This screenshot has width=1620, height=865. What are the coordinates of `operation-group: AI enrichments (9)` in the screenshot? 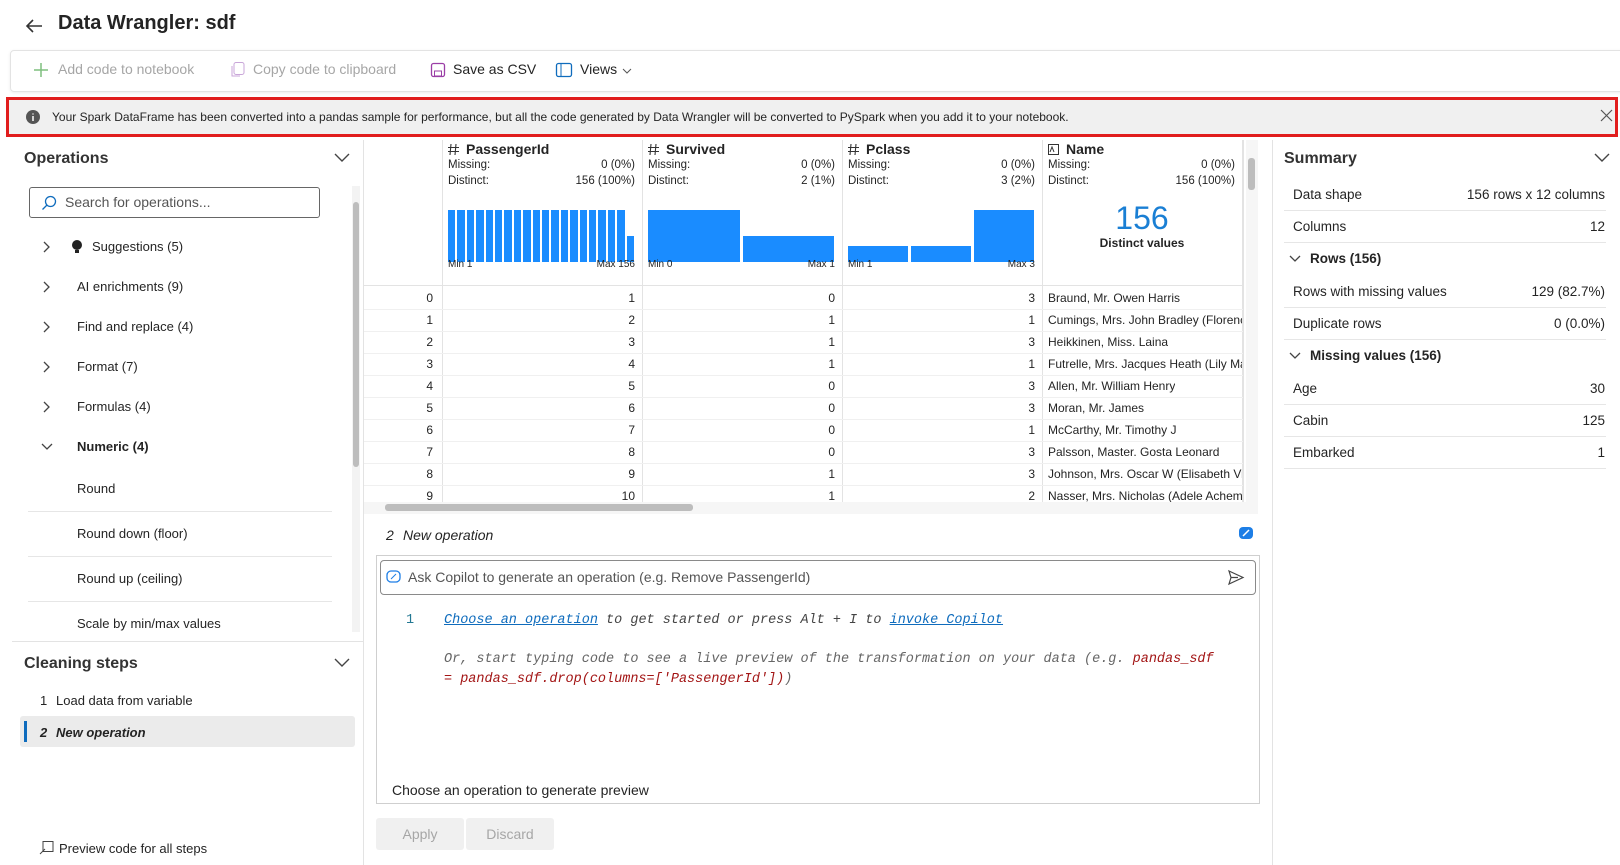 It's located at (130, 286).